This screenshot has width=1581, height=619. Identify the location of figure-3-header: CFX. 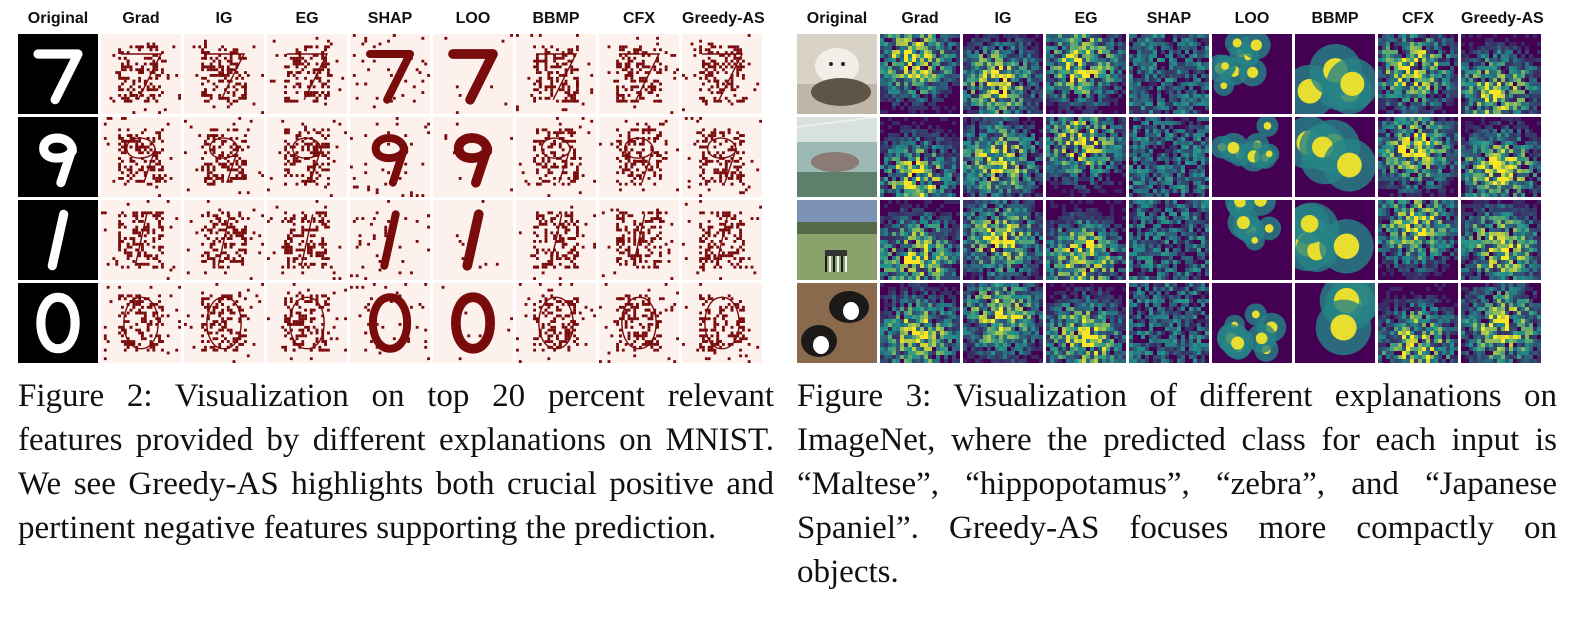
(1418, 18).